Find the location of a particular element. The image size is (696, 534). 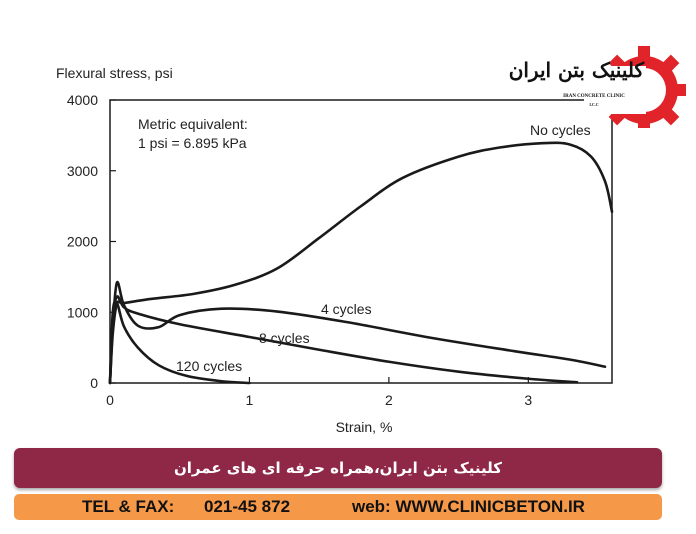

logo-name-en: IRAN CONCRETE CLINIC is located at coordinates (594, 96).